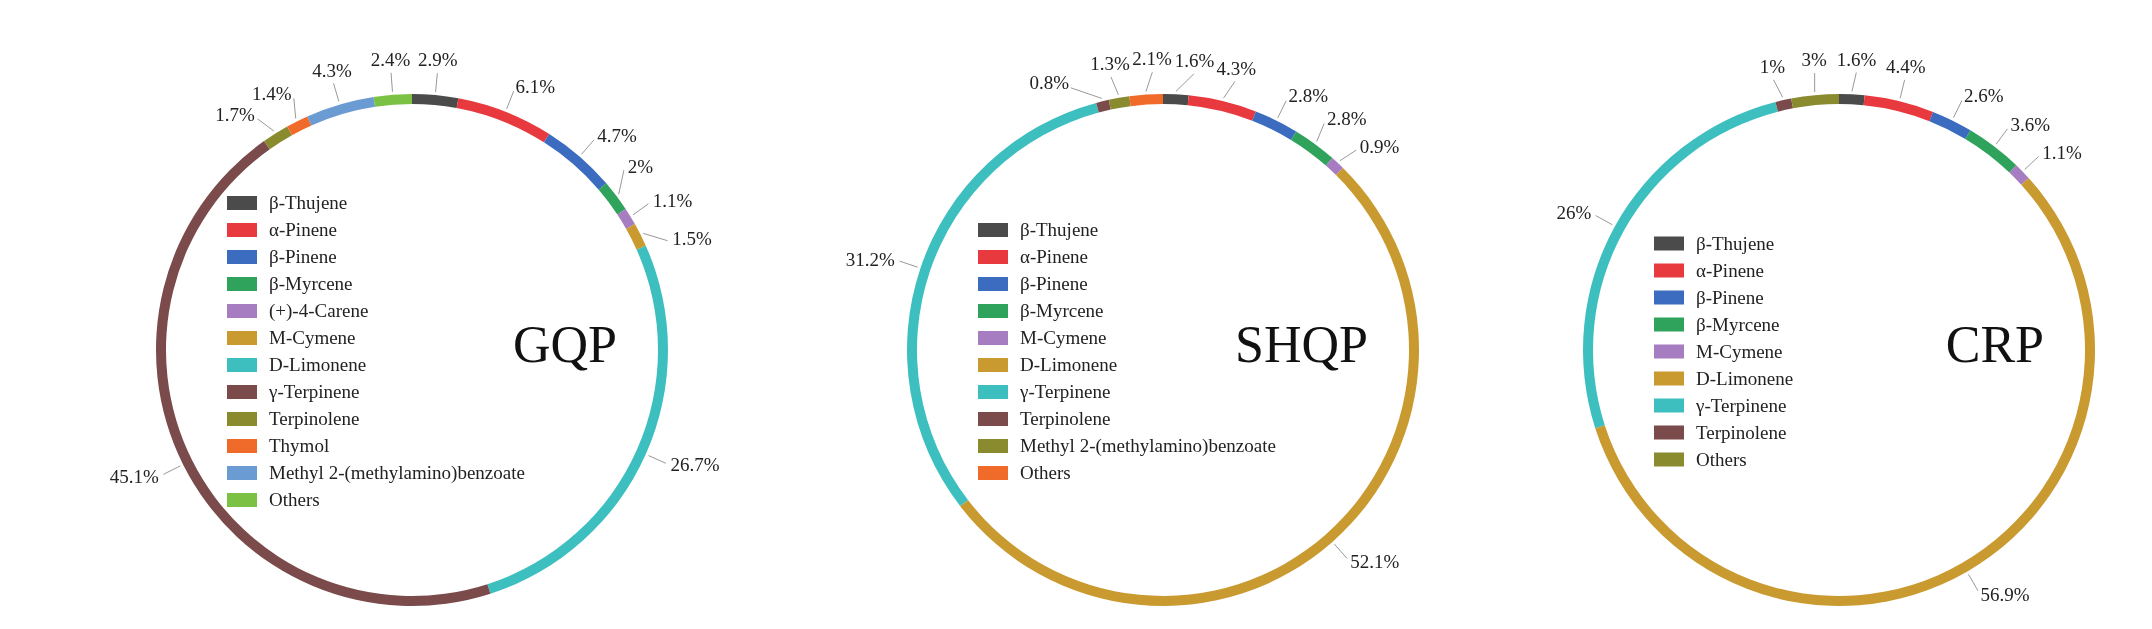 The height and width of the screenshot is (629, 2152). What do you see at coordinates (235, 114) in the screenshot?
I see `data-label: 1.7%` at bounding box center [235, 114].